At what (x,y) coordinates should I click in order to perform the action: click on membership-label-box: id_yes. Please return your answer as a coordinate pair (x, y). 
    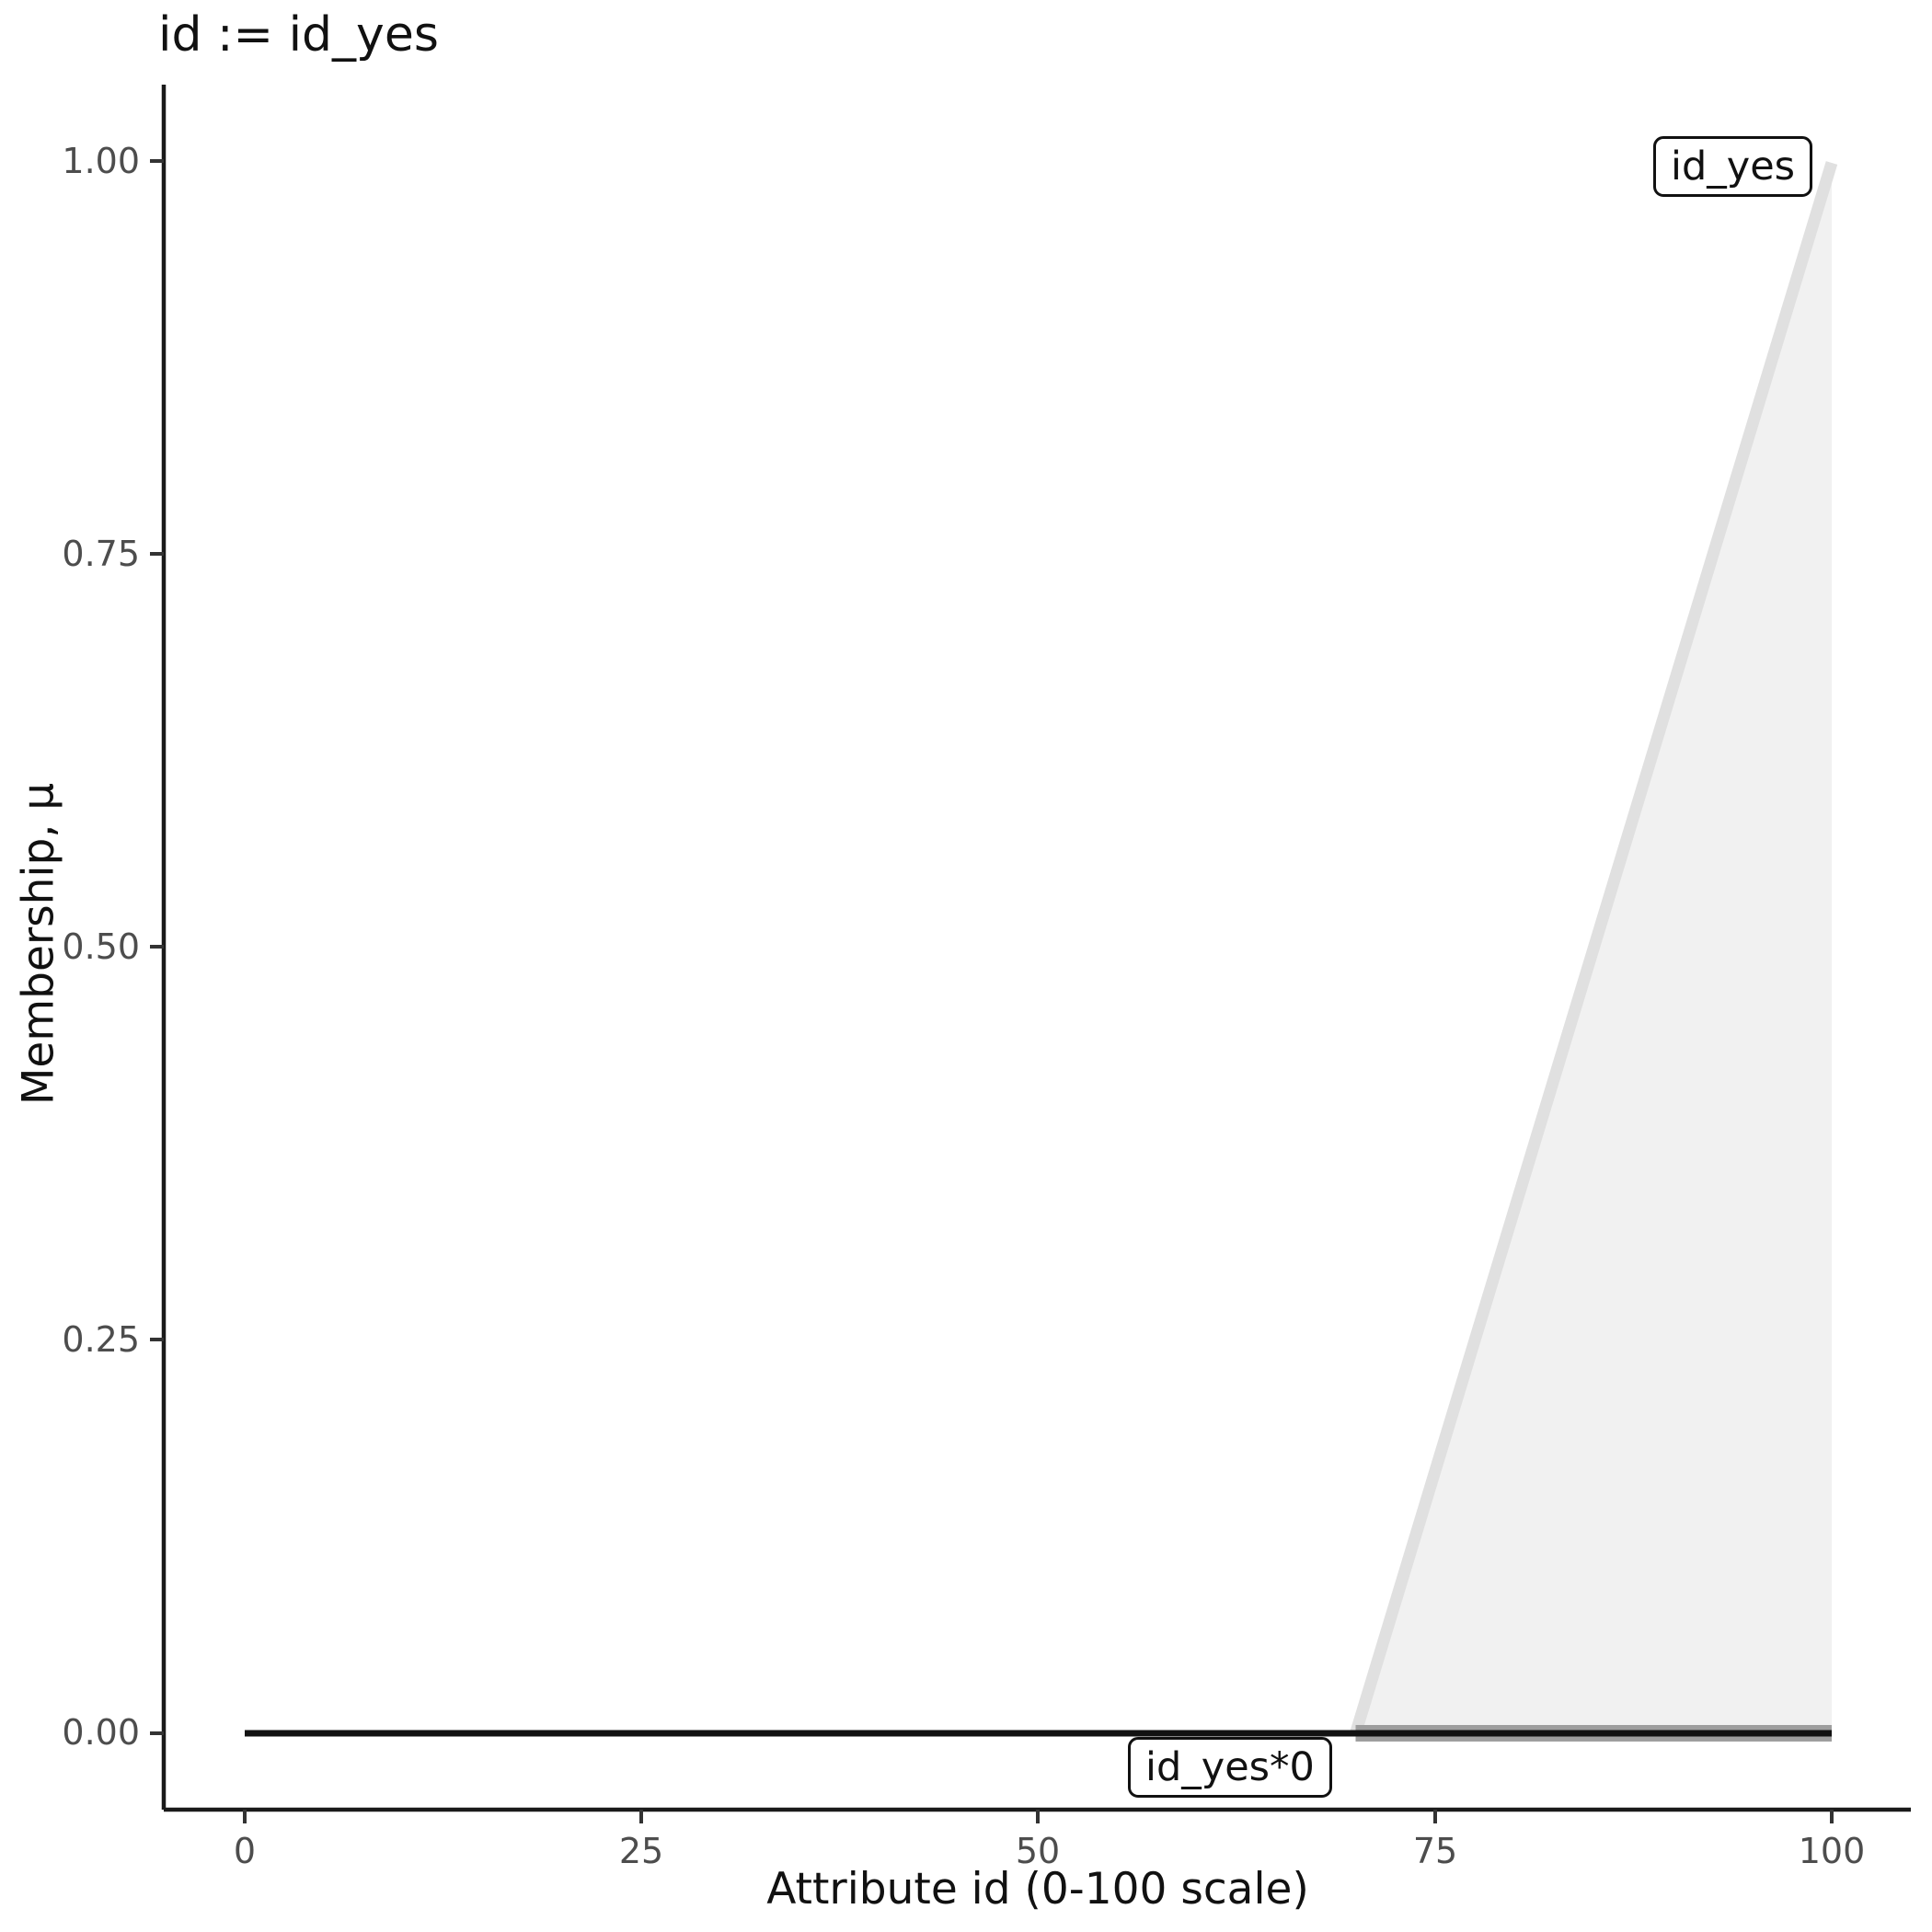
    Looking at the image, I should click on (1733, 166).